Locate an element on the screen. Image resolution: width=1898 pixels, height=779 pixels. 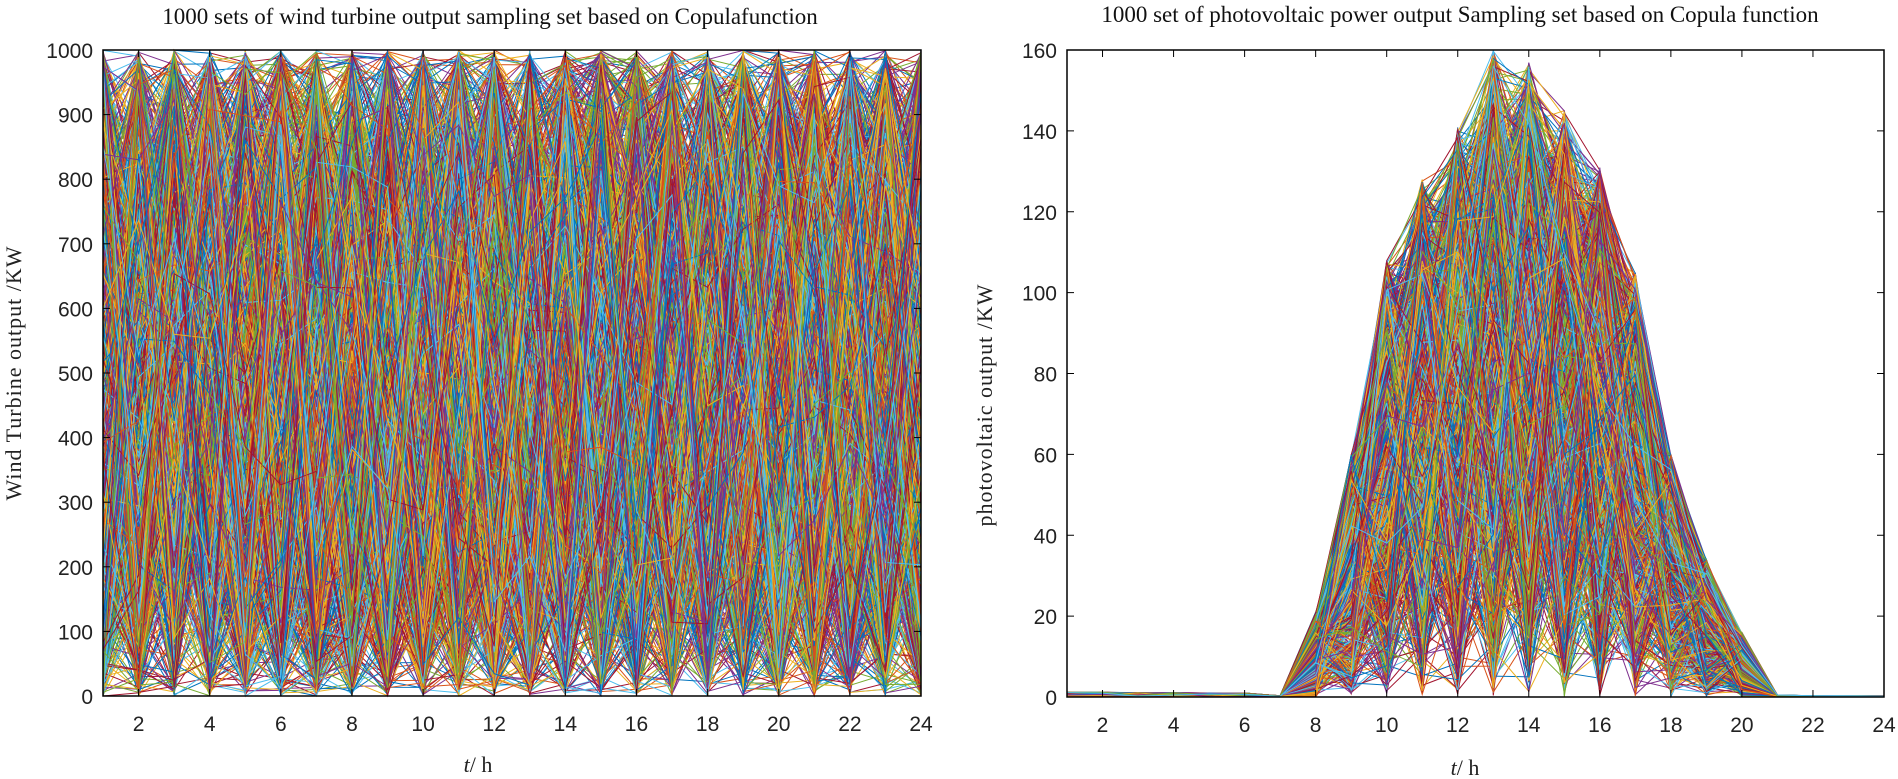
wind-x-tick-label: 8 is located at coordinates (352, 724).